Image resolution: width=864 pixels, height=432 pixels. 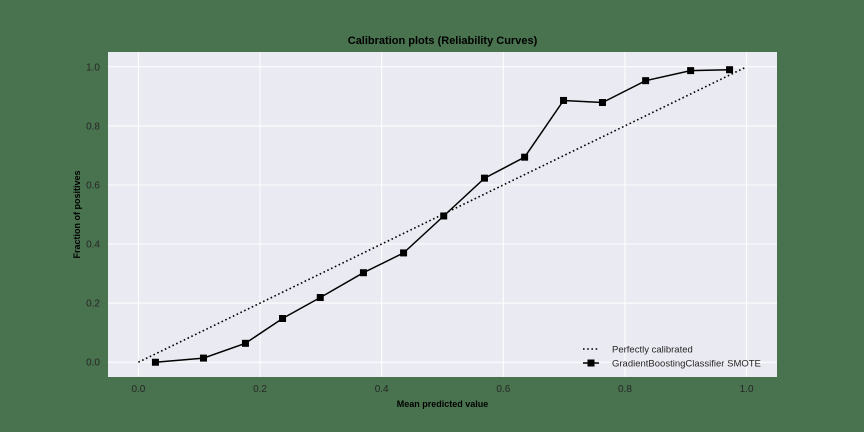 What do you see at coordinates (652, 350) in the screenshot?
I see `legend-label-perfectly-calibrated: Perfectly calibrated` at bounding box center [652, 350].